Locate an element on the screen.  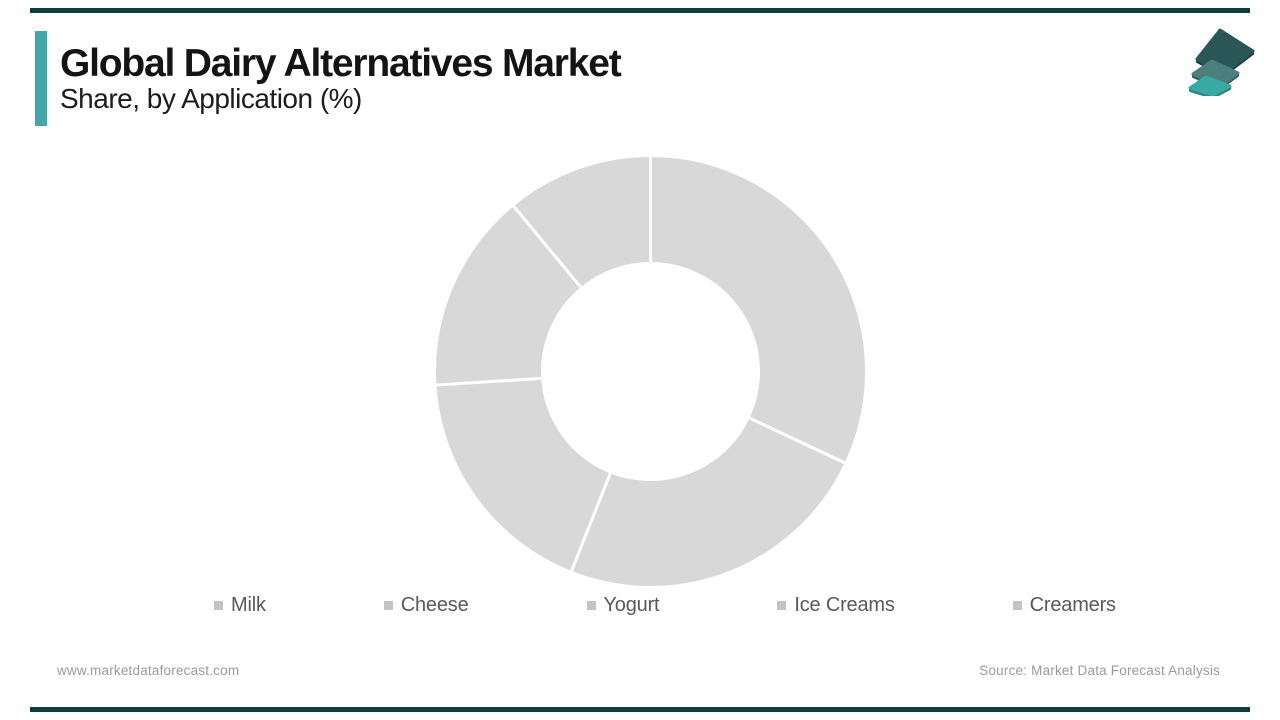
legend-label: Milk is located at coordinates (248, 605).